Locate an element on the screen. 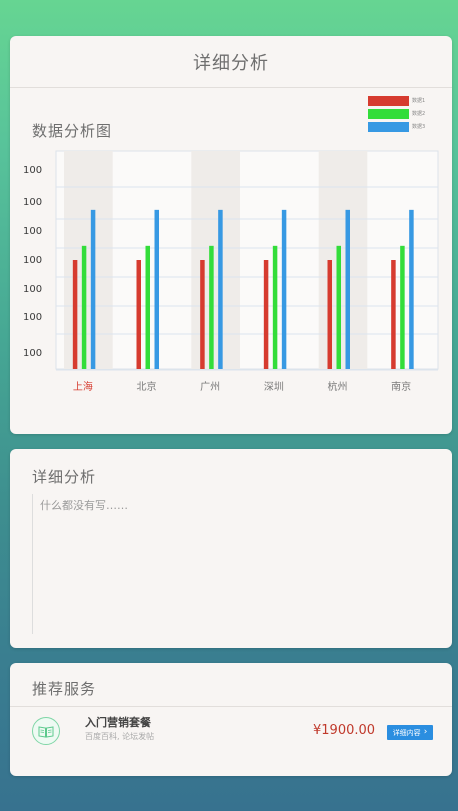  service-name: 入门营销套餐 is located at coordinates (118, 722).